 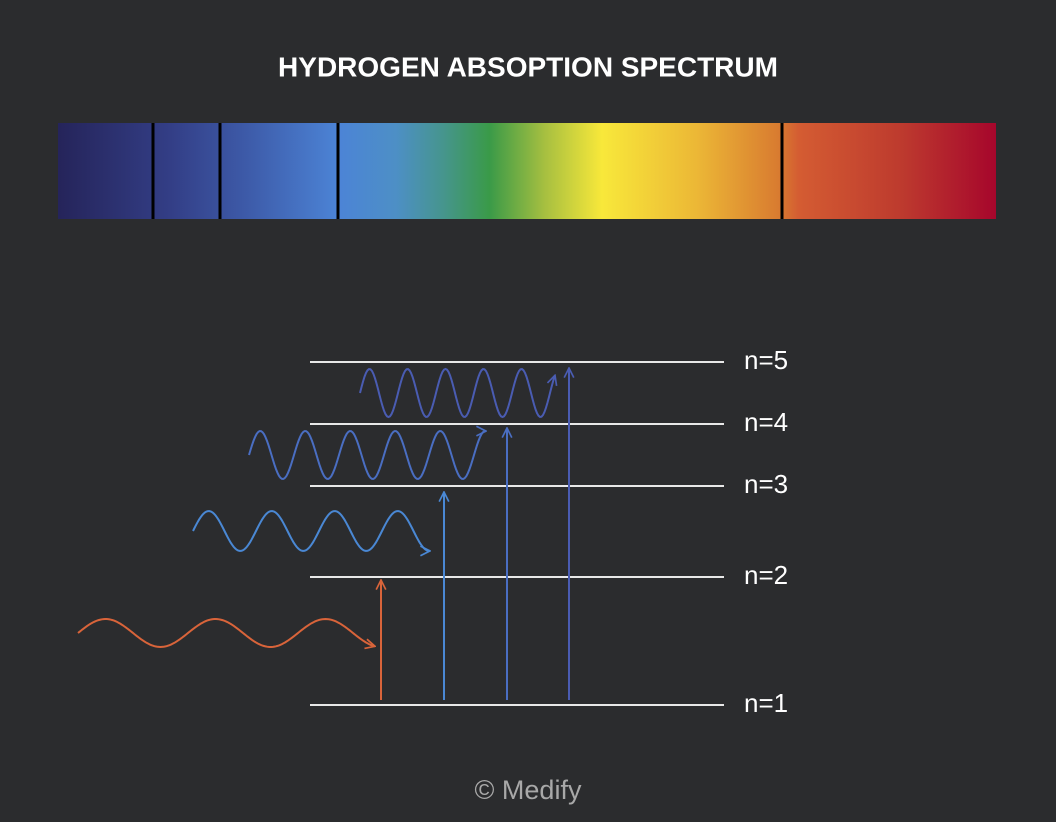 I want to click on level-label: n=1, so click(x=766, y=703).